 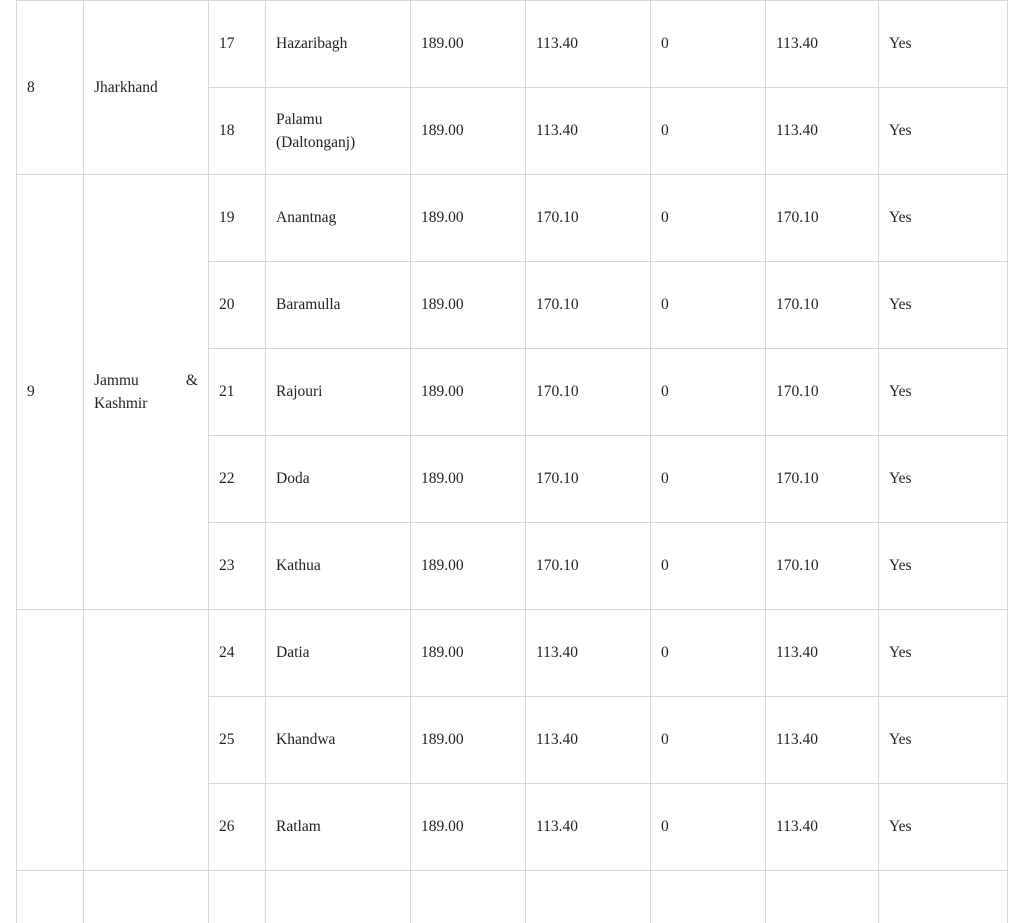 What do you see at coordinates (338, 740) in the screenshot?
I see `district-name-cell: Khandwa` at bounding box center [338, 740].